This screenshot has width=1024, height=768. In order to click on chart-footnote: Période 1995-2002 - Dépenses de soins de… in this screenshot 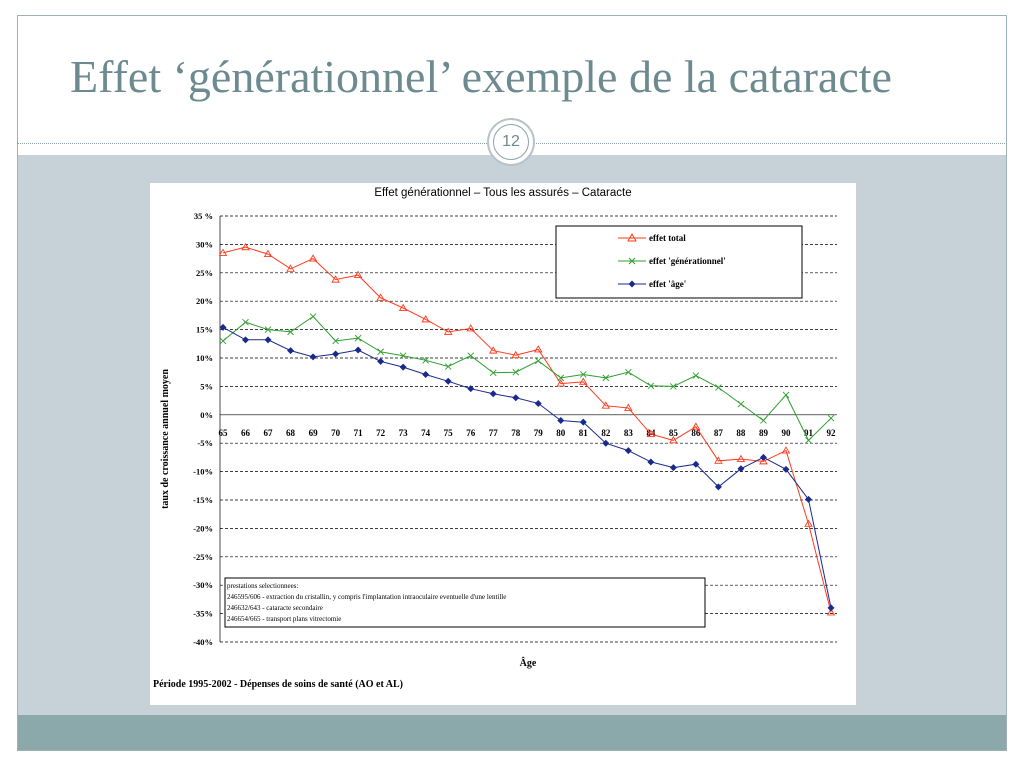, I will do `click(278, 684)`.